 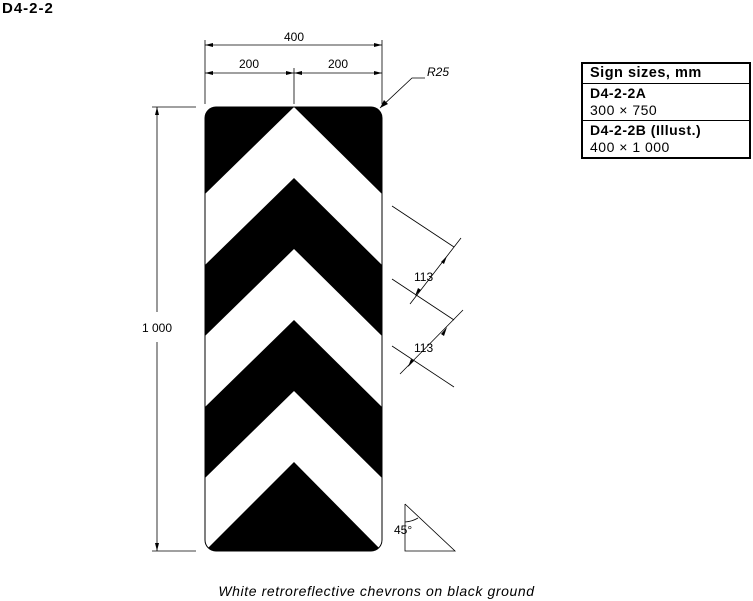 I want to click on table-row: D4-2-2B (Illust.) 400 × 1 000, so click(x=666, y=139).